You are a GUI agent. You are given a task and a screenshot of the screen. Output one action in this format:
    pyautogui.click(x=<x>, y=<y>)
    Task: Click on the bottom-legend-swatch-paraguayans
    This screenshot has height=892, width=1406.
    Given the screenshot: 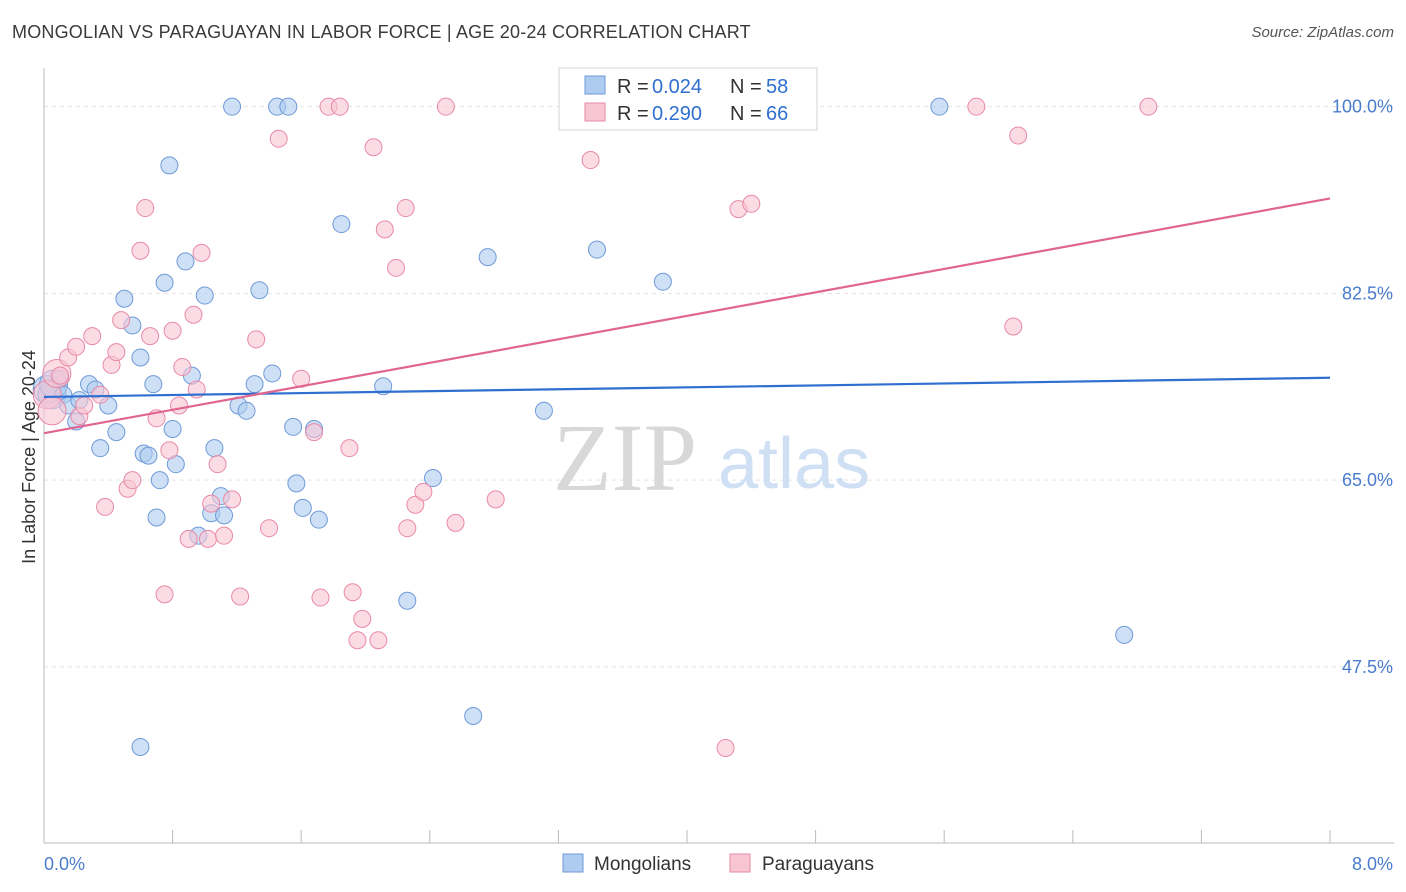 What is the action you would take?
    pyautogui.click(x=740, y=863)
    